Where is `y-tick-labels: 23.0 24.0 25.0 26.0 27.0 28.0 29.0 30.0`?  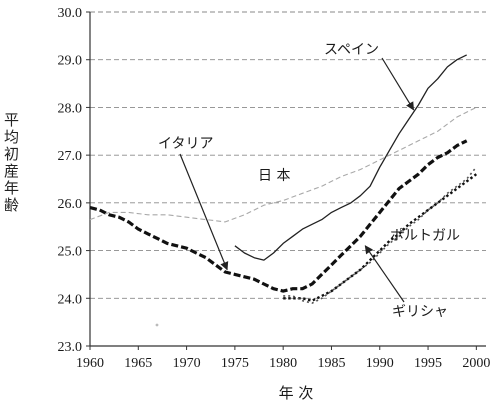
y-tick-labels: 23.0 24.0 25.0 26.0 27.0 28.0 29.0 30.0 is located at coordinates (70, 180).